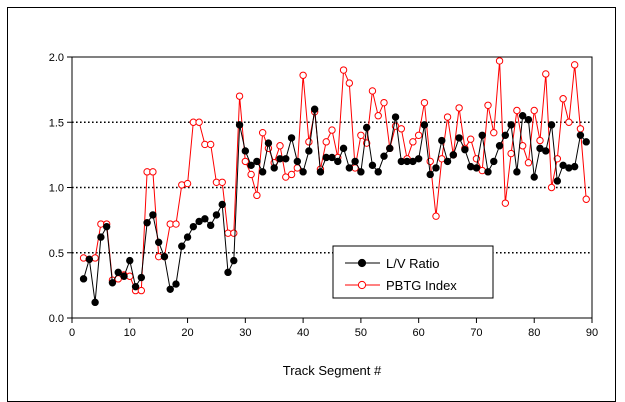 Image resolution: width=625 pixels, height=402 pixels. What do you see at coordinates (362, 285) in the screenshot?
I see `legend-pbtg-marker-icon` at bounding box center [362, 285].